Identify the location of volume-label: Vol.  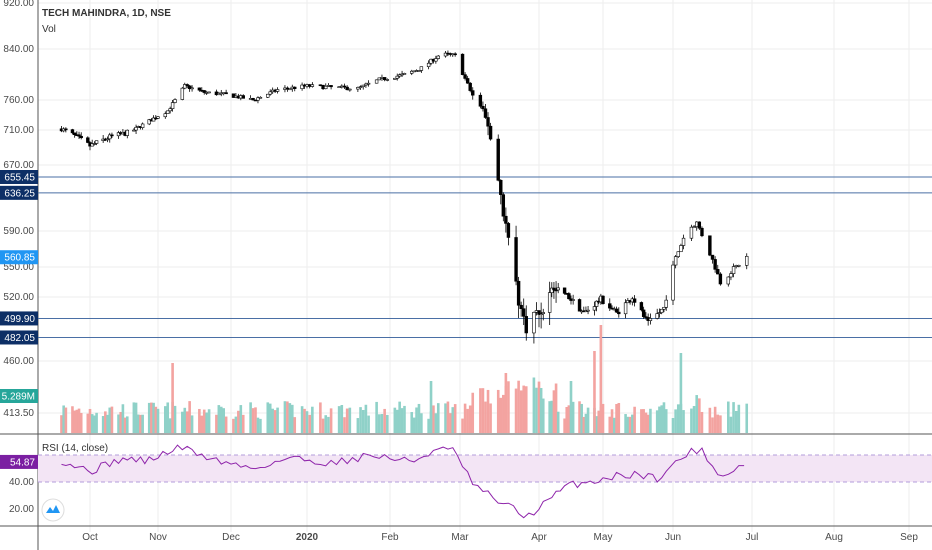
(49, 29).